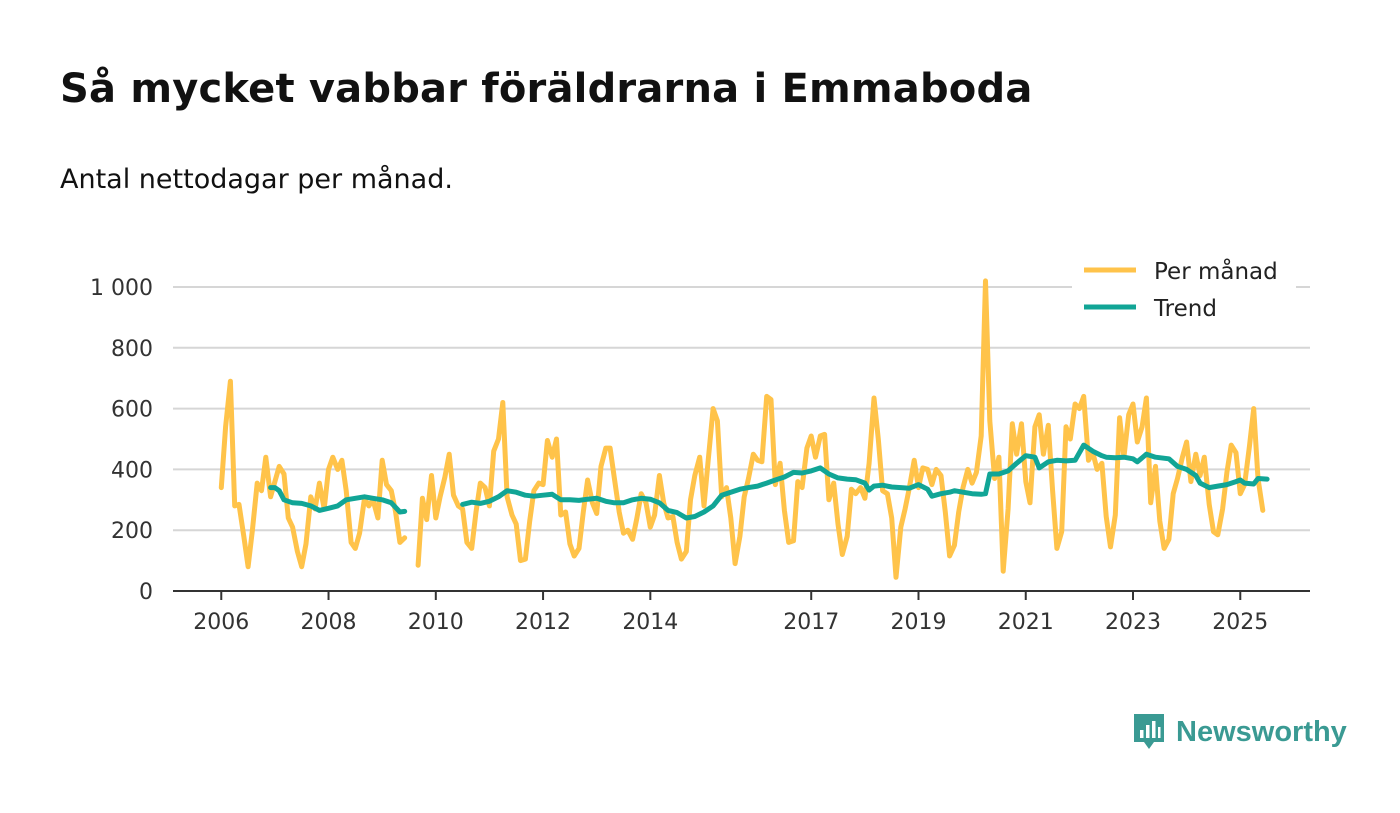 This screenshot has height=813, width=1400. I want to click on legend-label-per-manad: Per månad, so click(1216, 271).